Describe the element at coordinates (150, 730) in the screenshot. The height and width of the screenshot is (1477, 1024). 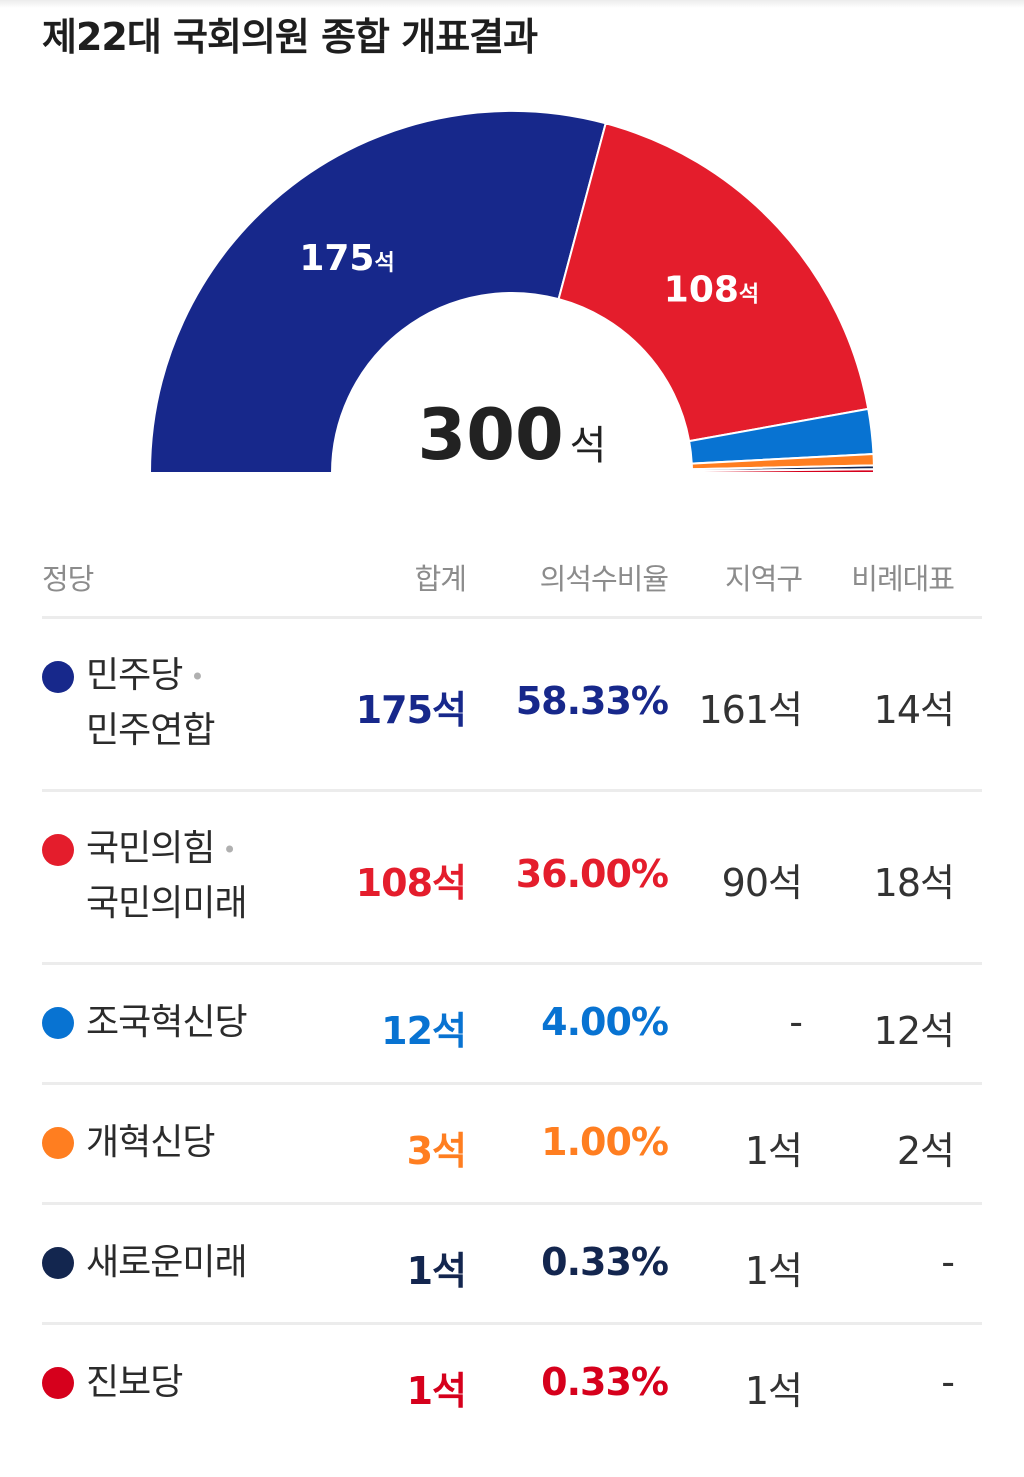
I see `party-name-line2: 민주연합` at that location.